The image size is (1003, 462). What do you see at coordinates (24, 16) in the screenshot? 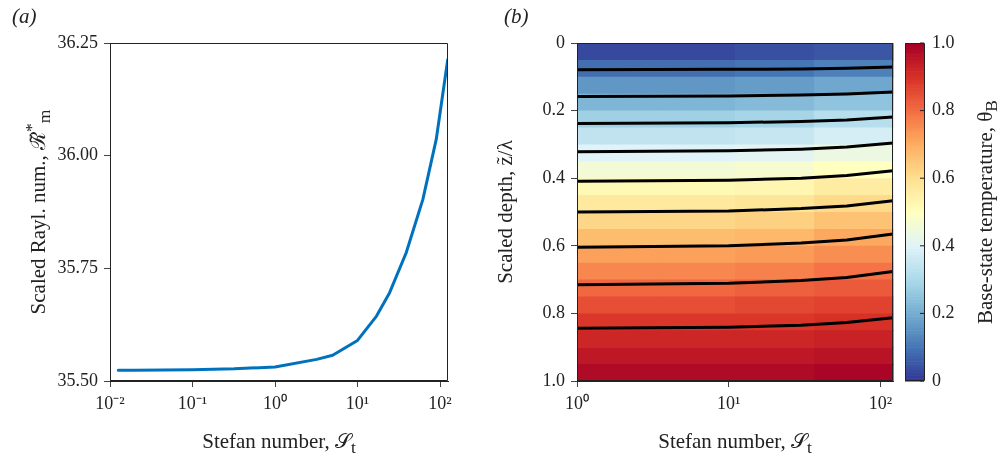
I see `text: (a)` at bounding box center [24, 16].